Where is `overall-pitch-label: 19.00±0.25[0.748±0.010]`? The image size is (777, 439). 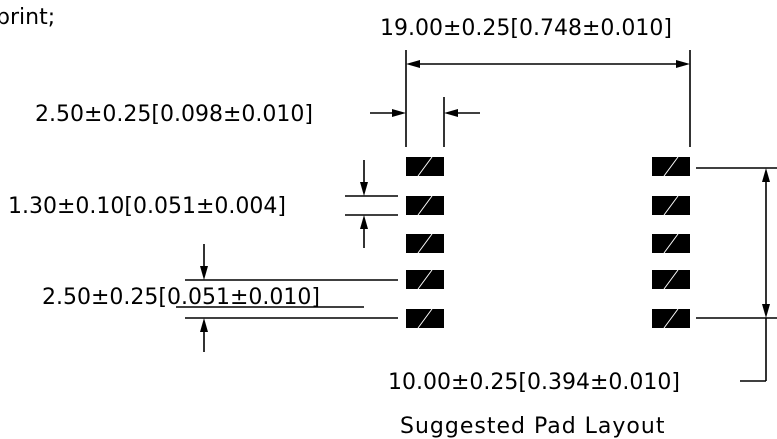
overall-pitch-label: 19.00±0.25[0.748±0.010] is located at coordinates (526, 28).